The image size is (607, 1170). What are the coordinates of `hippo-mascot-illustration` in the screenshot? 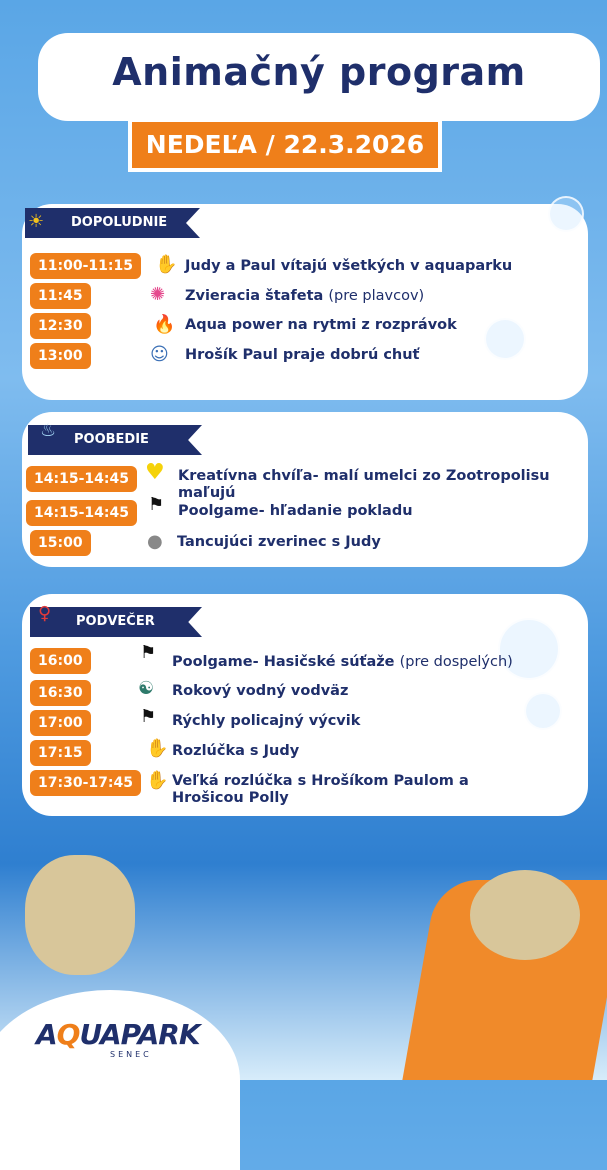 It's located at (525, 915).